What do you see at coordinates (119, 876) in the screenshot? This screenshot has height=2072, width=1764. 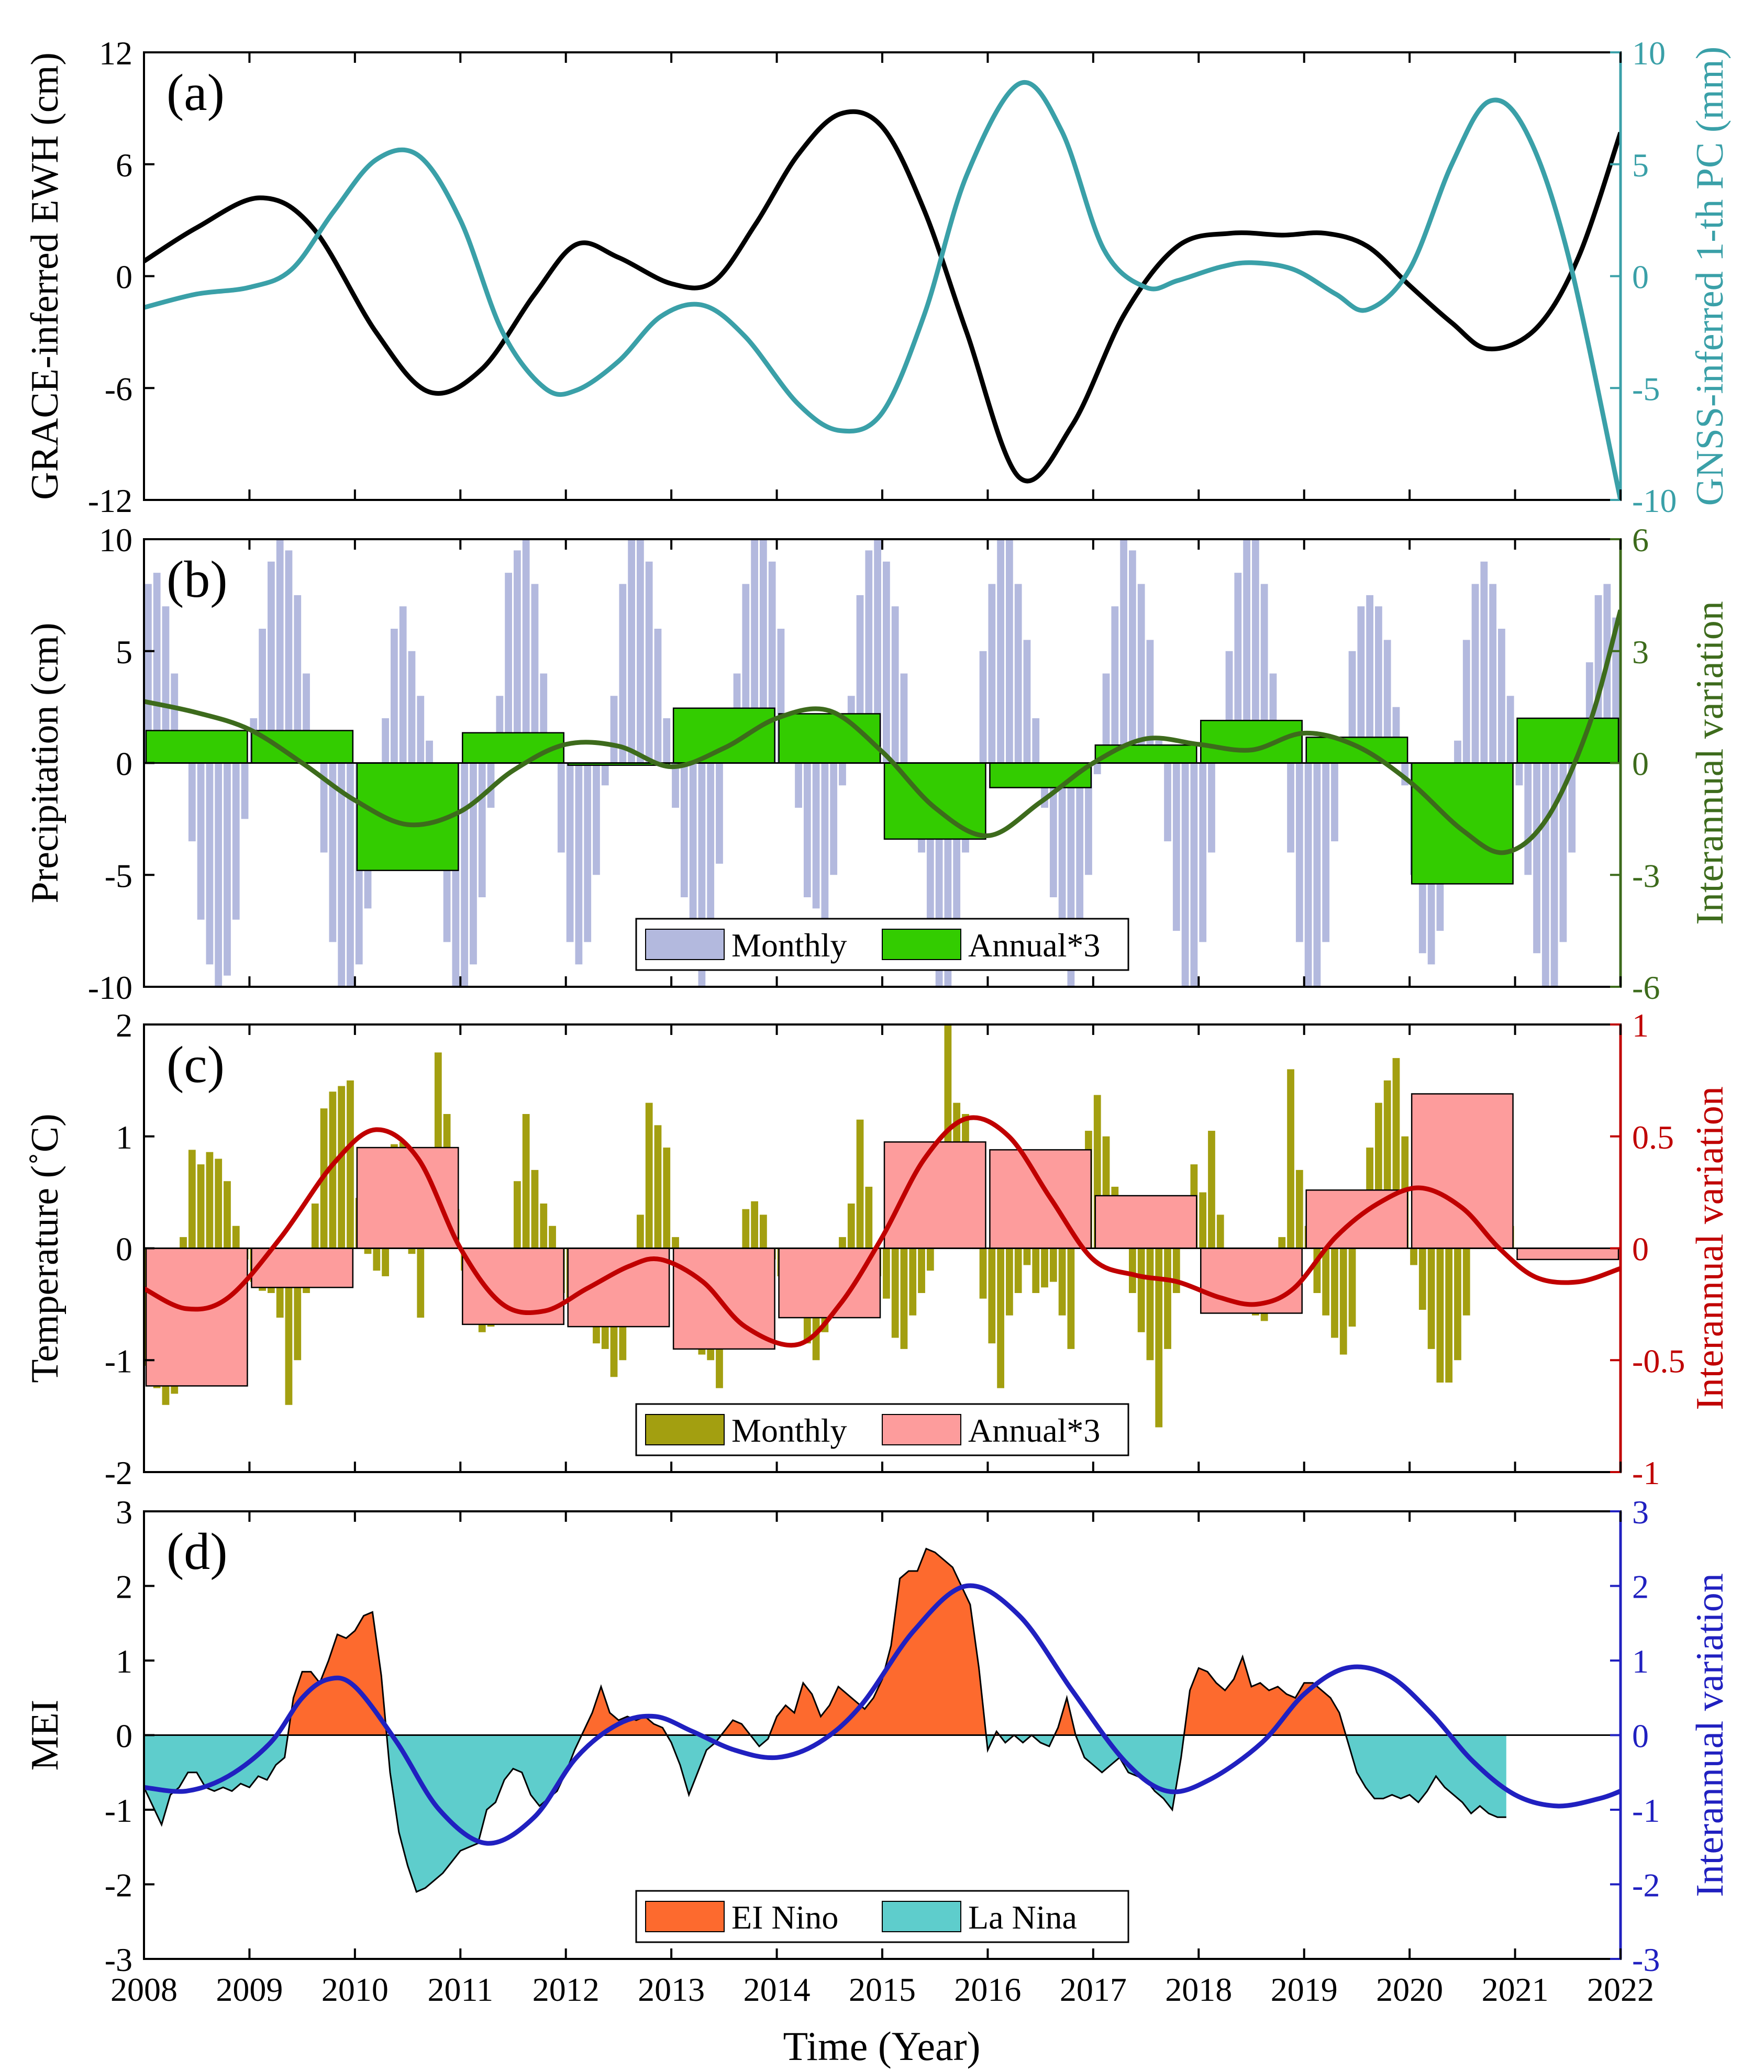 I see `y-left-tick-label: -5` at bounding box center [119, 876].